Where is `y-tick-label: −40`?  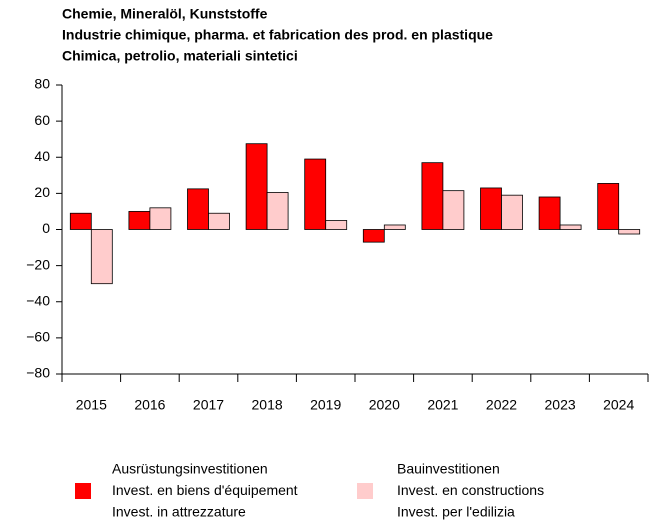
y-tick-label: −40 is located at coordinates (38, 300).